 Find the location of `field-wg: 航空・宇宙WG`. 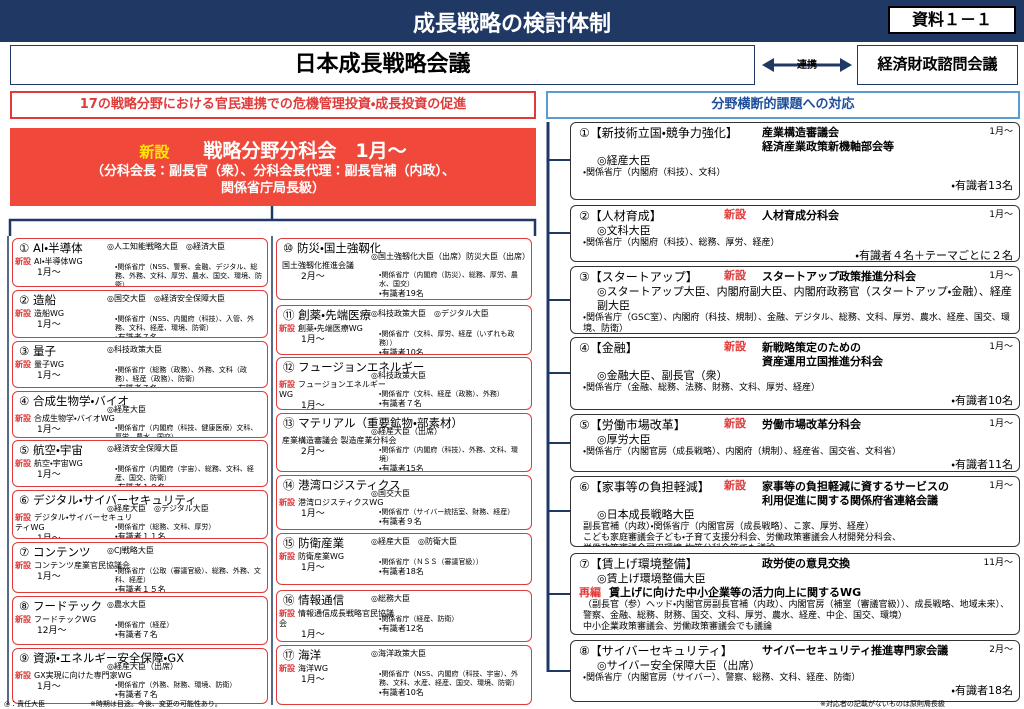

field-wg: 航空・宇宙WG is located at coordinates (58, 463).